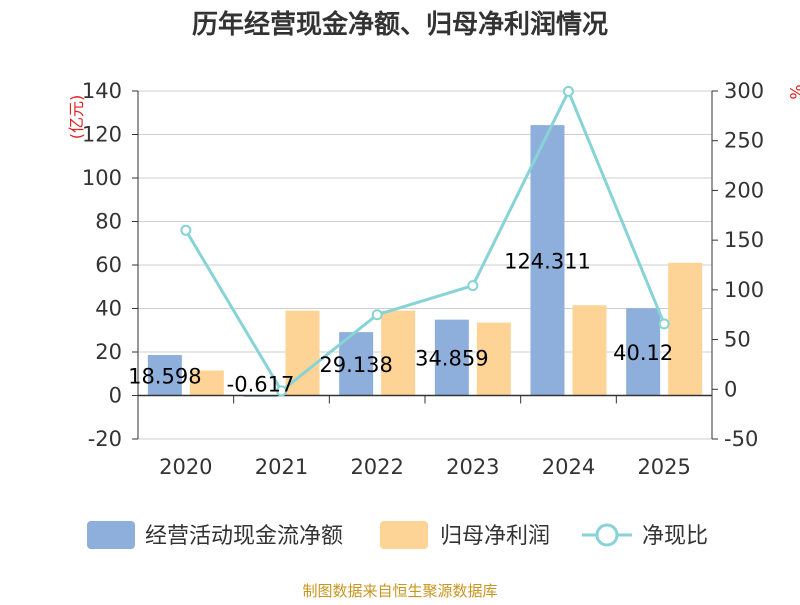 This screenshot has width=800, height=605. I want to click on data-label-cashflow: 34.859, so click(451, 359).